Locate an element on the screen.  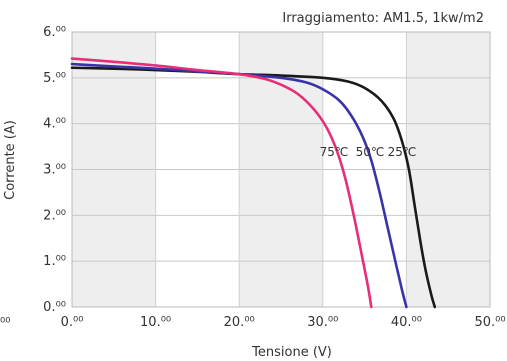
y-tick-label: 5.⁰⁰ is located at coordinates (54, 78).